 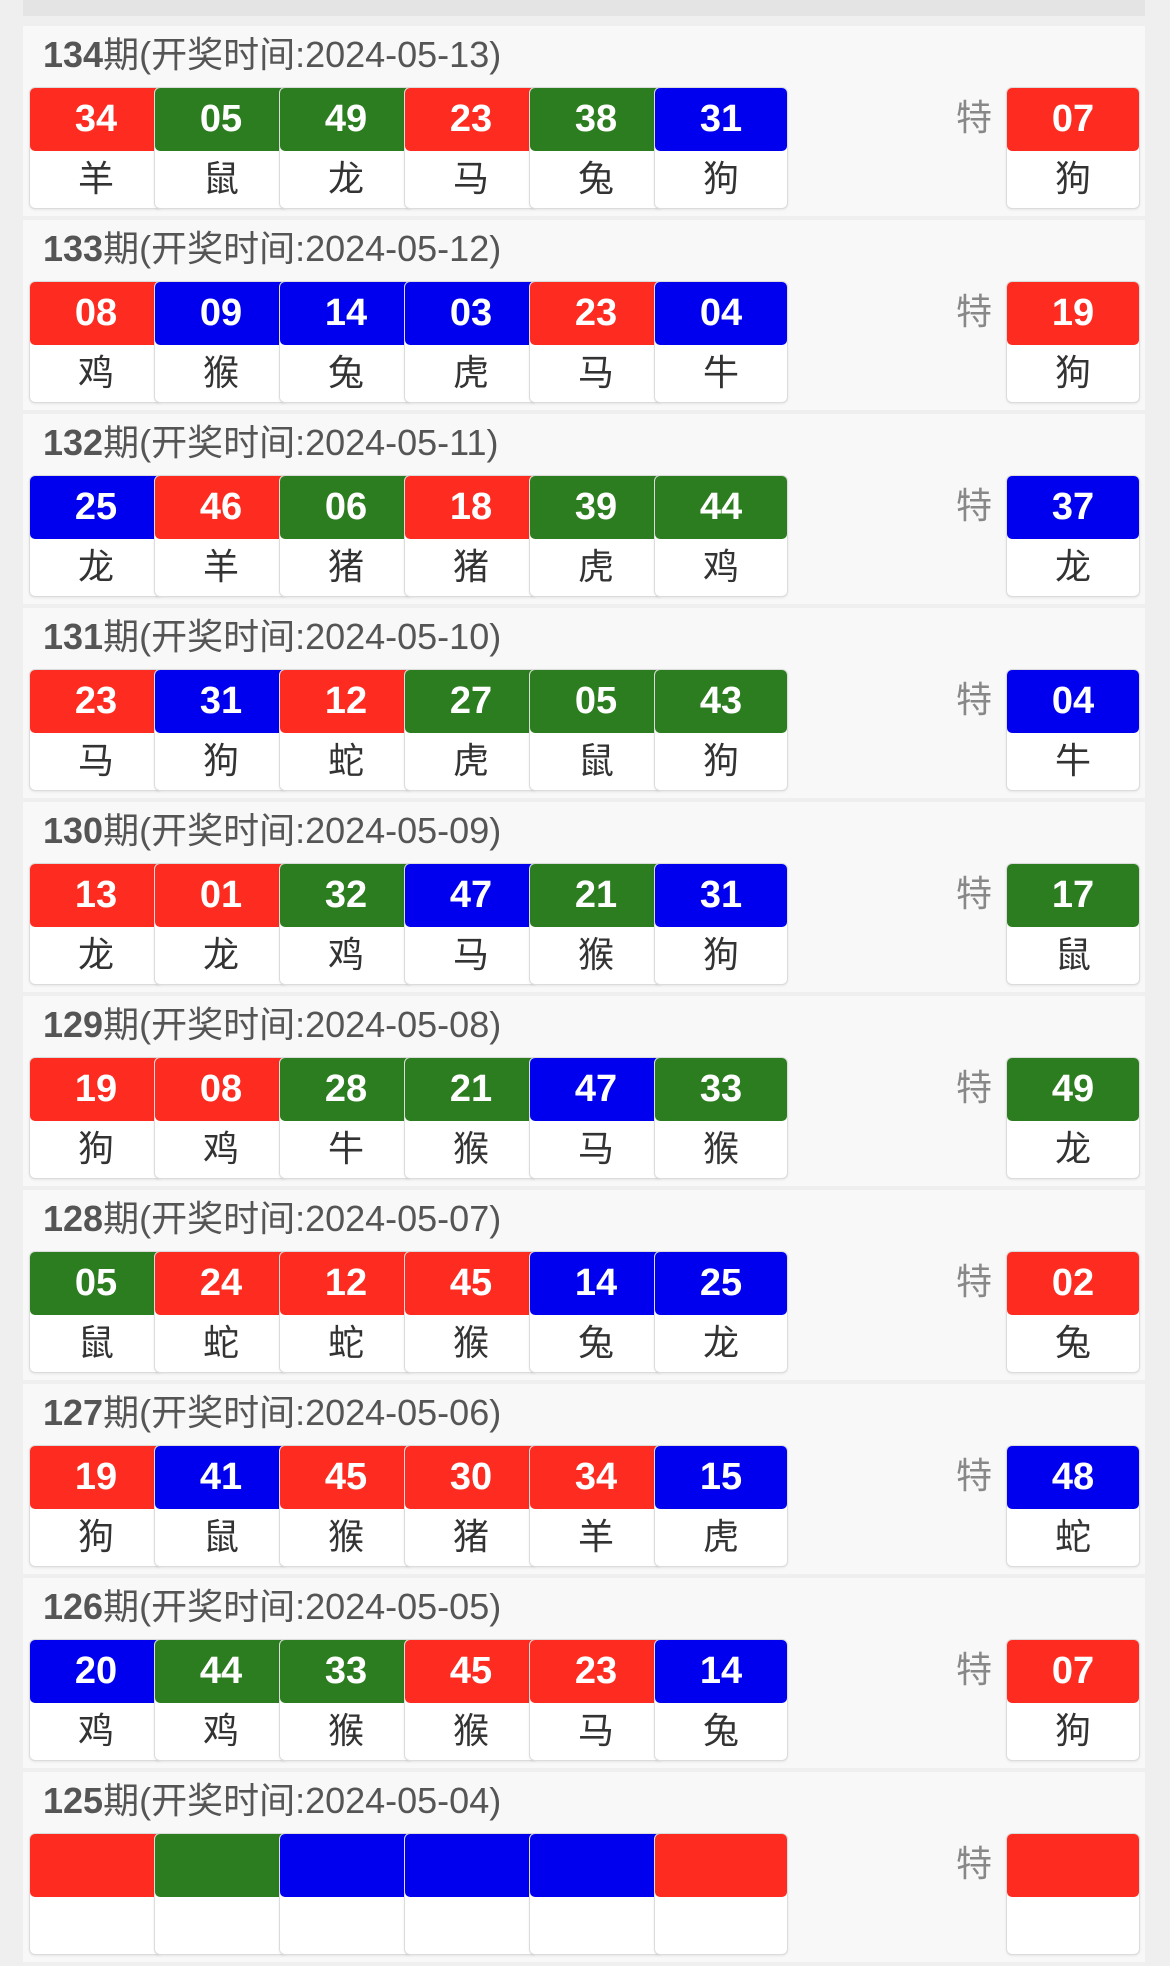 I want to click on ball-number: 45, so click(x=345, y=1477).